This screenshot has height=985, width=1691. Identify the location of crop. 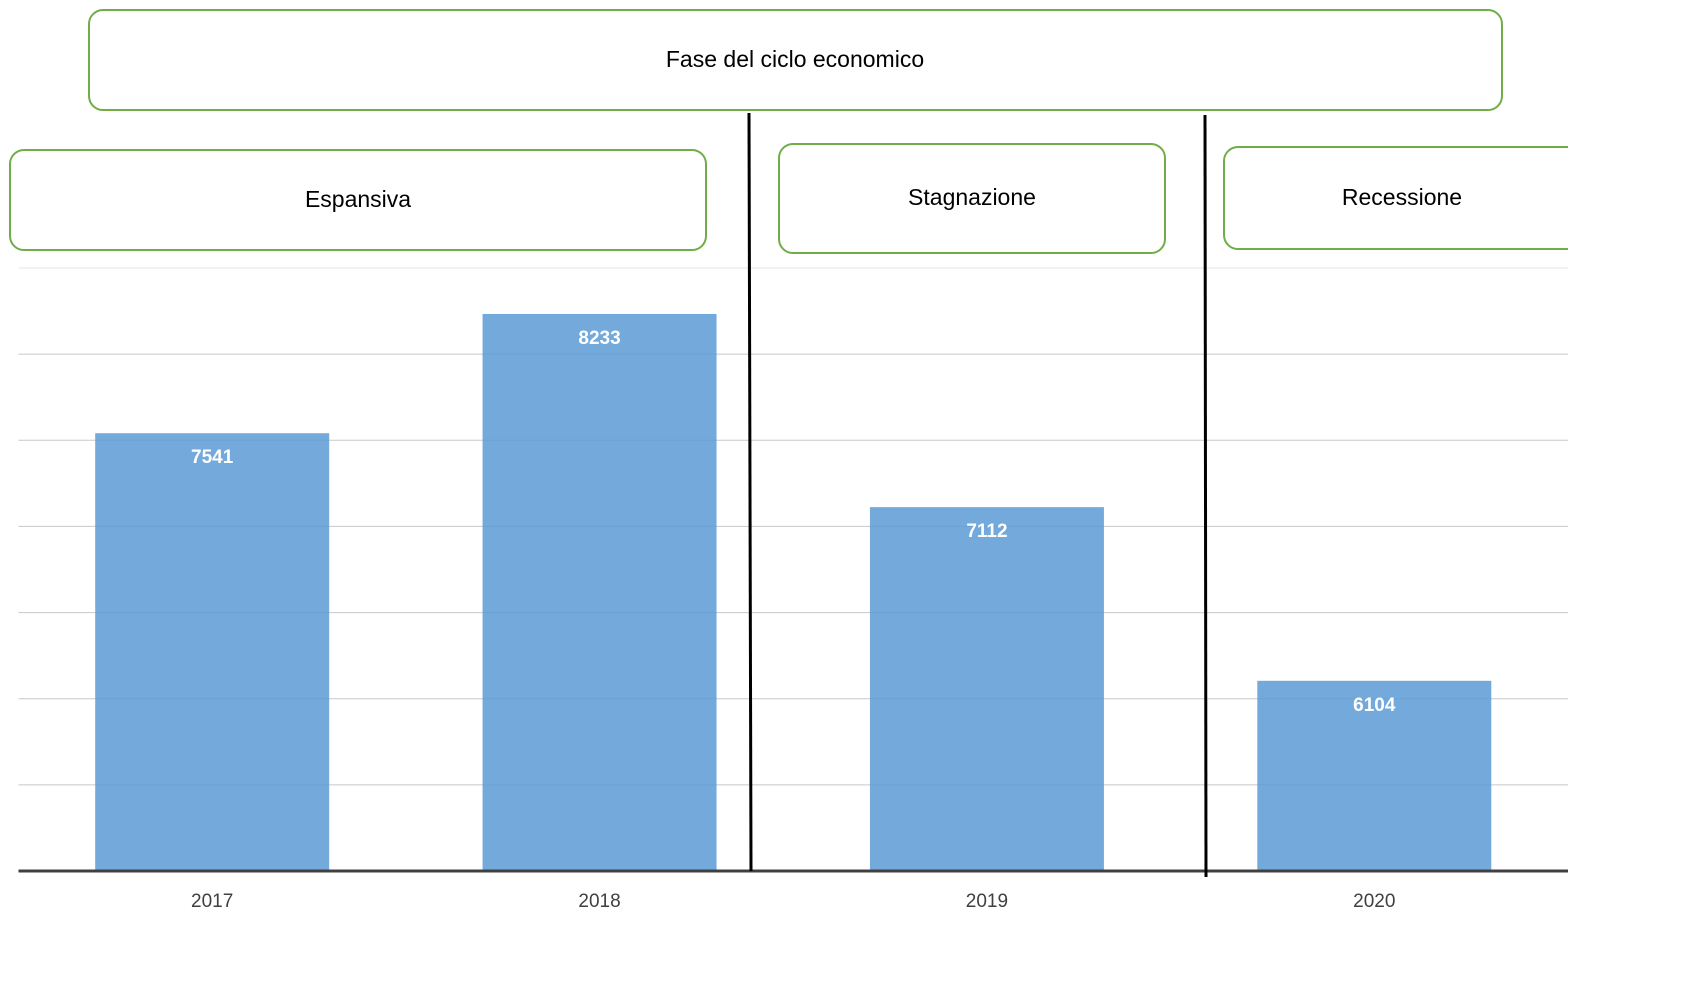
(1629, 492).